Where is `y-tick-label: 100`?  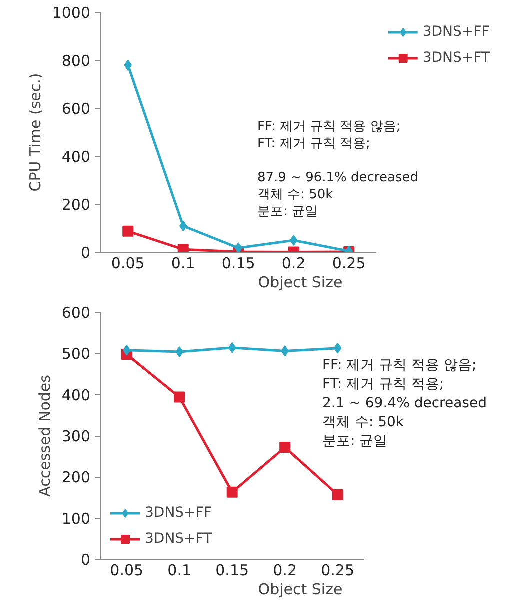
y-tick-label: 100 is located at coordinates (76, 519).